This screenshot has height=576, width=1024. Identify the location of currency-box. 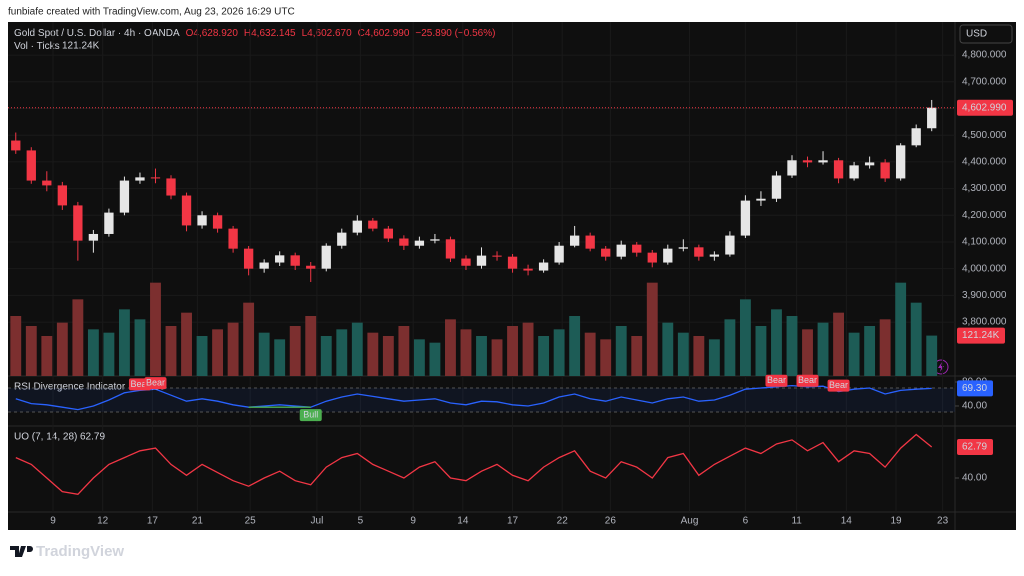
(986, 34).